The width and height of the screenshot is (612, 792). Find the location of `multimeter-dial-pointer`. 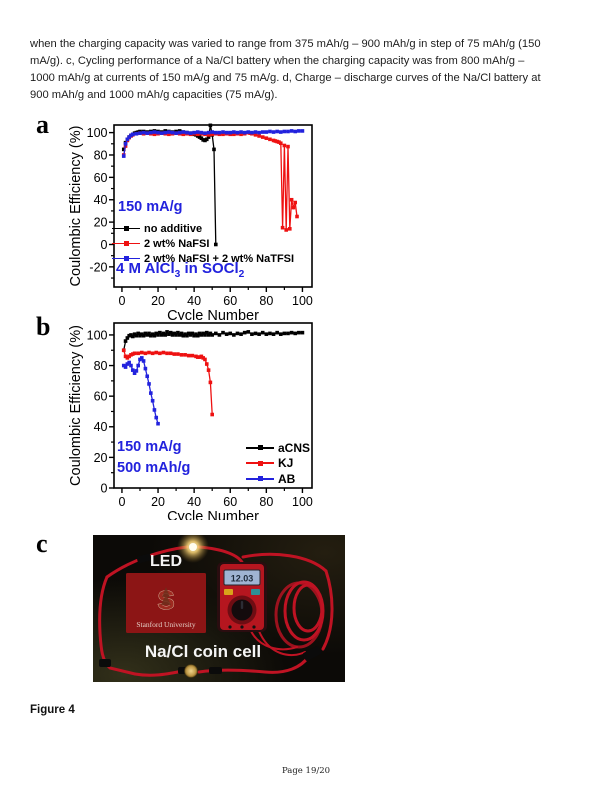

multimeter-dial-pointer is located at coordinates (242, 605).